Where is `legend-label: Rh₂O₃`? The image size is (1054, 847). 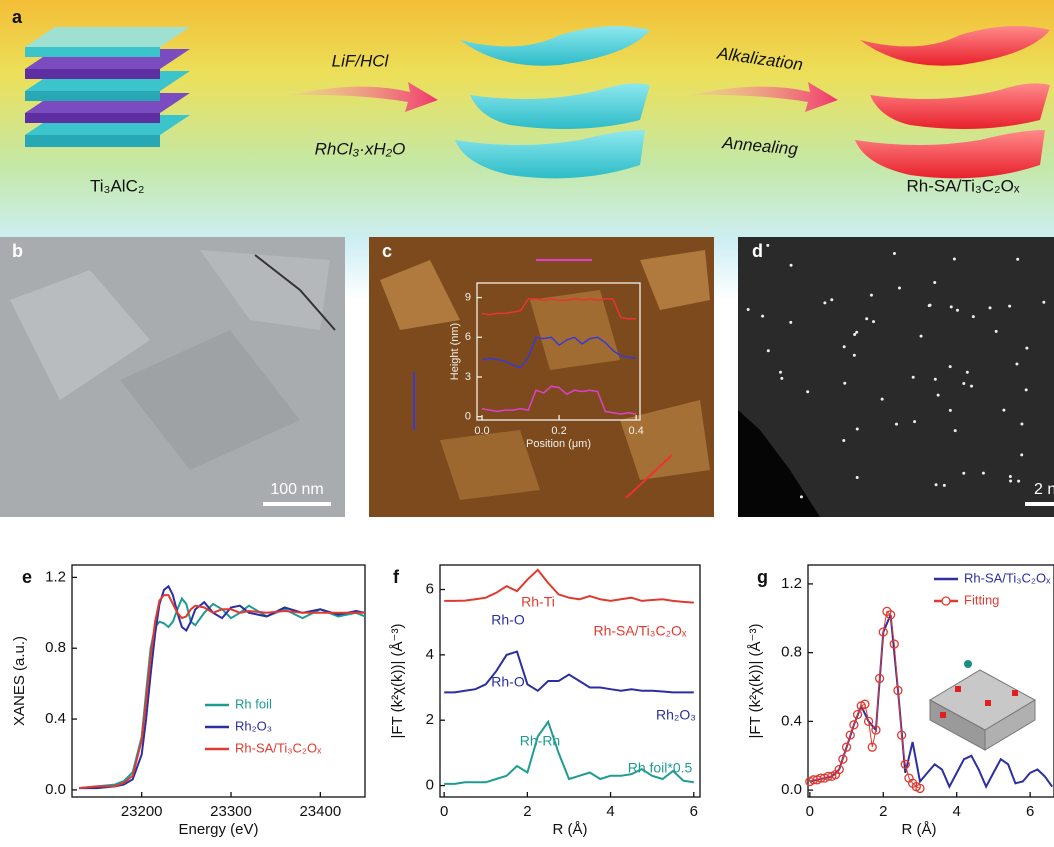
legend-label: Rh₂O₃ is located at coordinates (253, 725).